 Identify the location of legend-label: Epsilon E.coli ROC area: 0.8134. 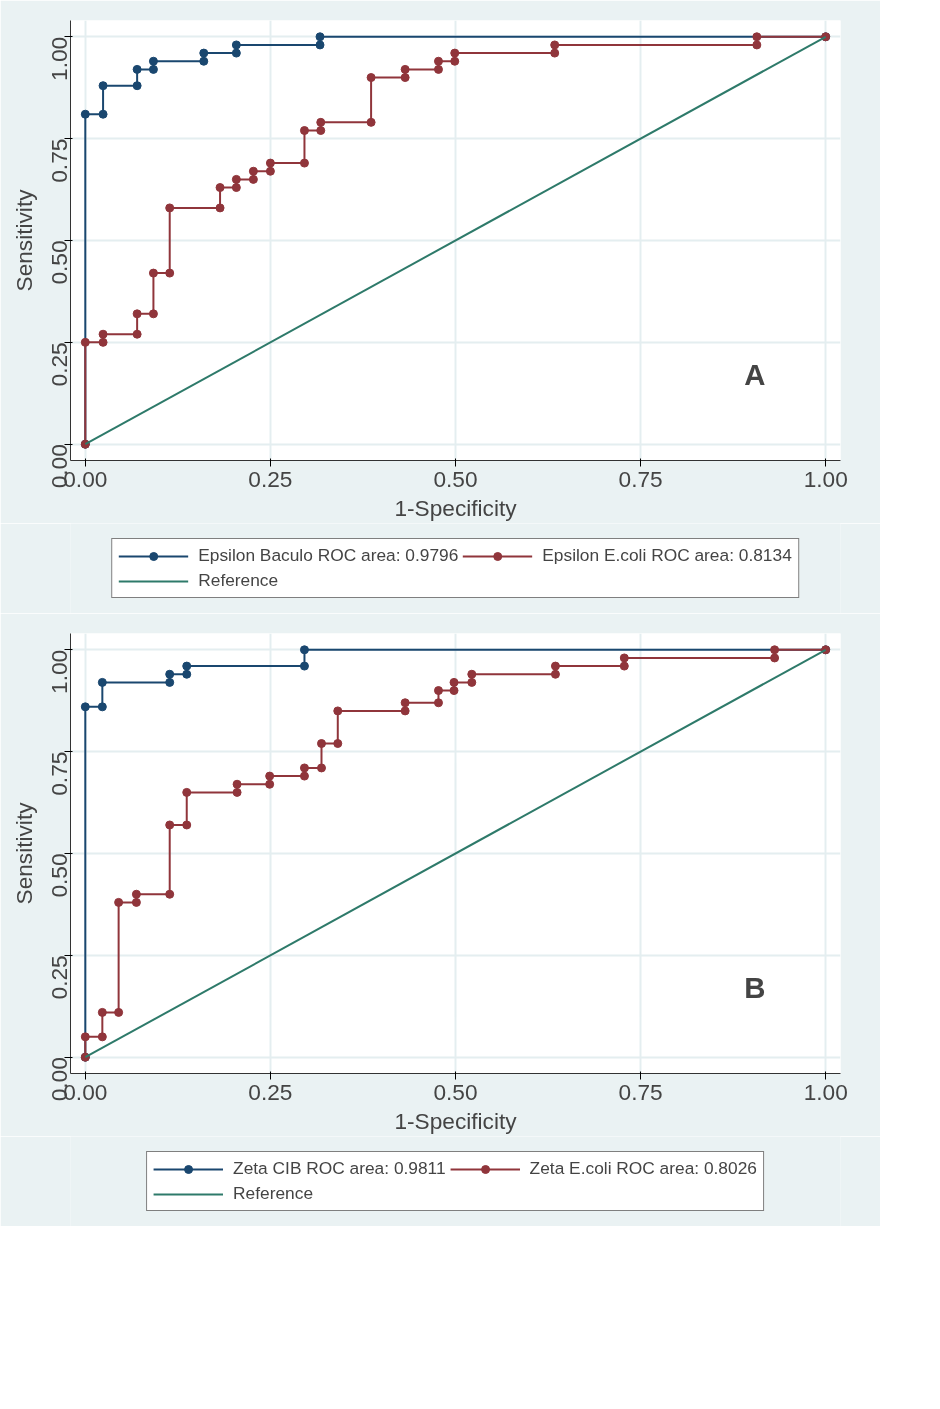
(667, 555).